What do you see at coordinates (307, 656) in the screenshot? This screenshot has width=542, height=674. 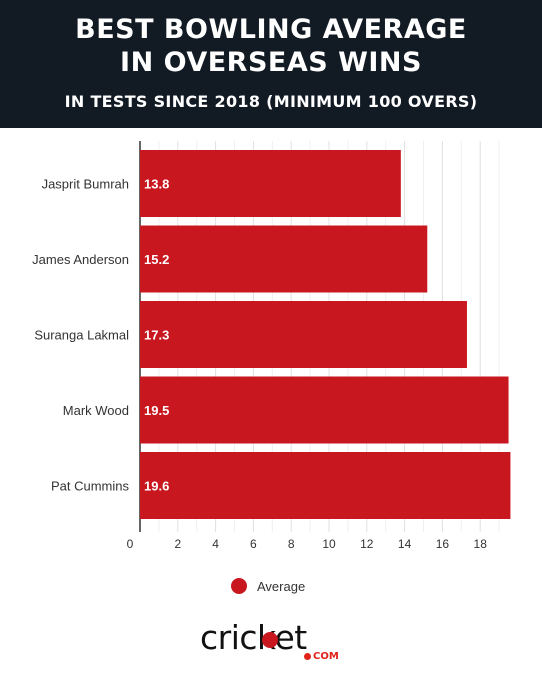 I see `logo-dot-icon` at bounding box center [307, 656].